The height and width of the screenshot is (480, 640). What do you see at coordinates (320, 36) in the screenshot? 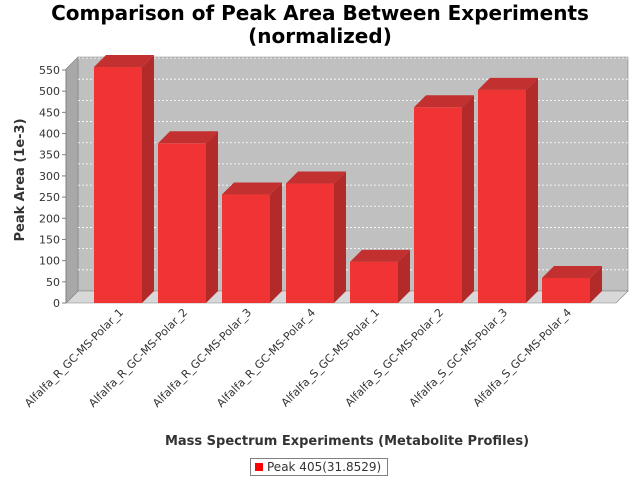
I see `chart-subtitle: (normalized)` at bounding box center [320, 36].